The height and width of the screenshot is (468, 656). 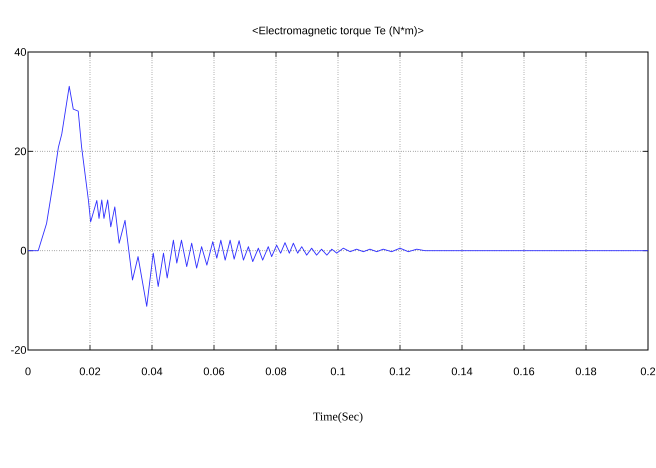 What do you see at coordinates (586, 372) in the screenshot?
I see `x-tick-label: 0.18` at bounding box center [586, 372].